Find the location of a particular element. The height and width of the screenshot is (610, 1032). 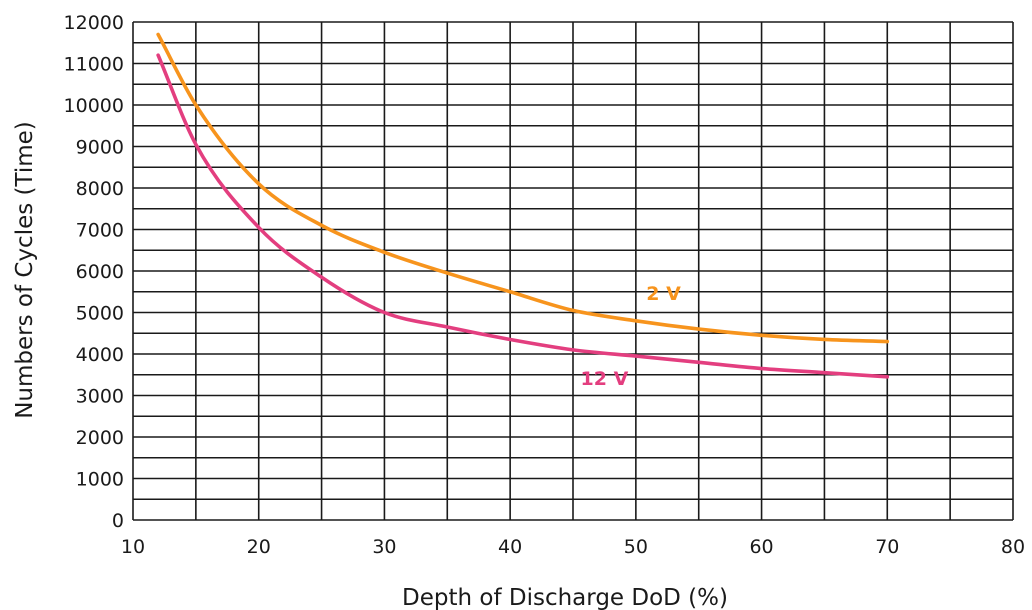

x-tick-label: 60 is located at coordinates (761, 547).